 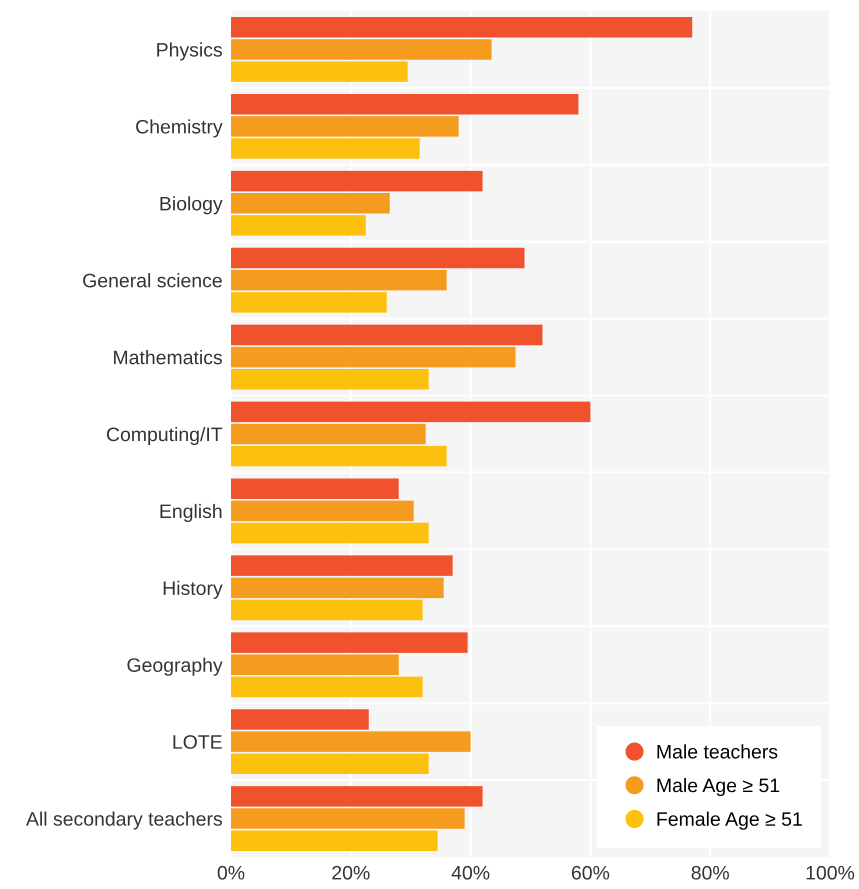 I want to click on x-tick-label: 20%, so click(x=351, y=873).